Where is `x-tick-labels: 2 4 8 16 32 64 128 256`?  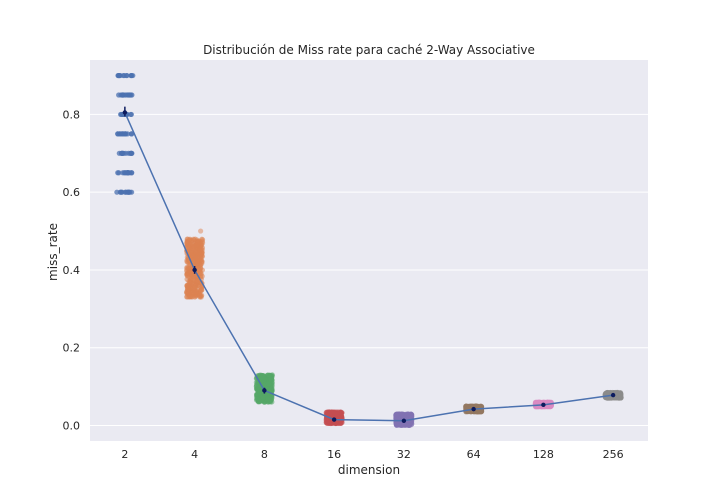
x-tick-labels: 2 4 8 16 32 64 128 256 is located at coordinates (372, 454).